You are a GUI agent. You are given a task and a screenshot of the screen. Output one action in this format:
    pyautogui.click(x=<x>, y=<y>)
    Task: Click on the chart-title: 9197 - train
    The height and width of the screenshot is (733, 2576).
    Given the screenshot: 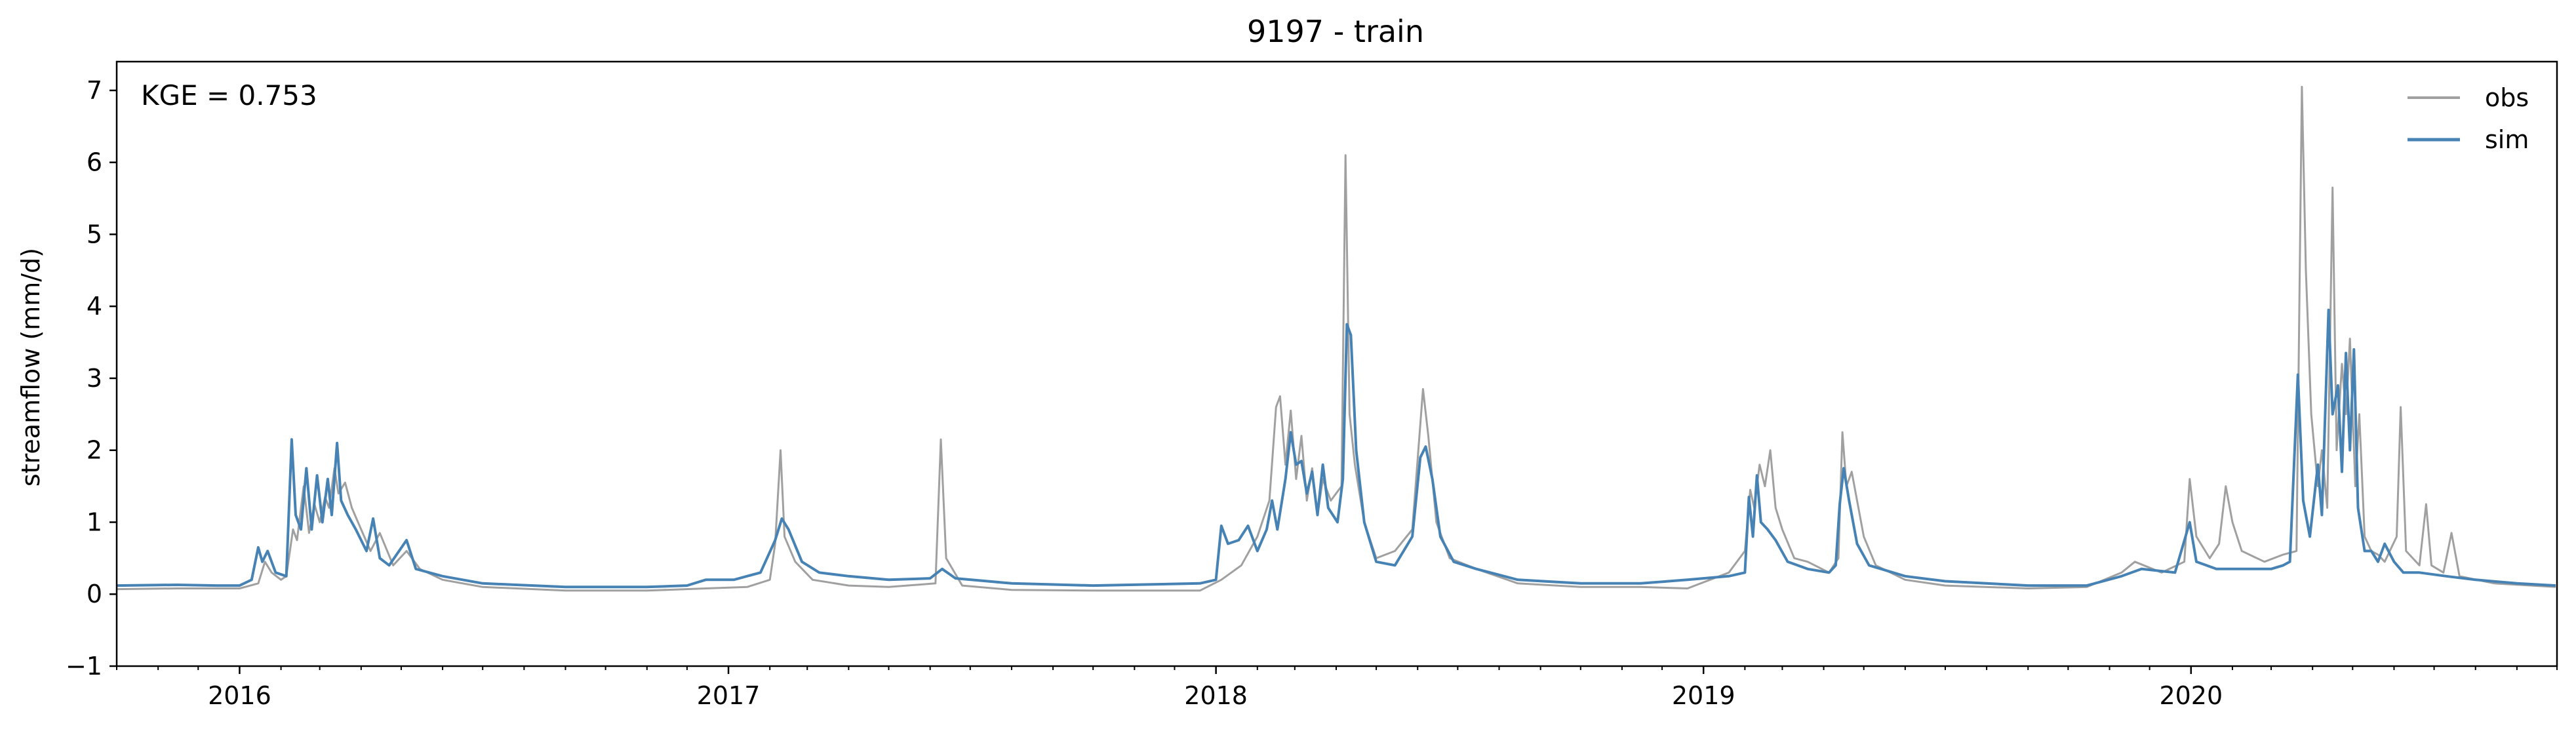 What is the action you would take?
    pyautogui.click(x=1335, y=31)
    